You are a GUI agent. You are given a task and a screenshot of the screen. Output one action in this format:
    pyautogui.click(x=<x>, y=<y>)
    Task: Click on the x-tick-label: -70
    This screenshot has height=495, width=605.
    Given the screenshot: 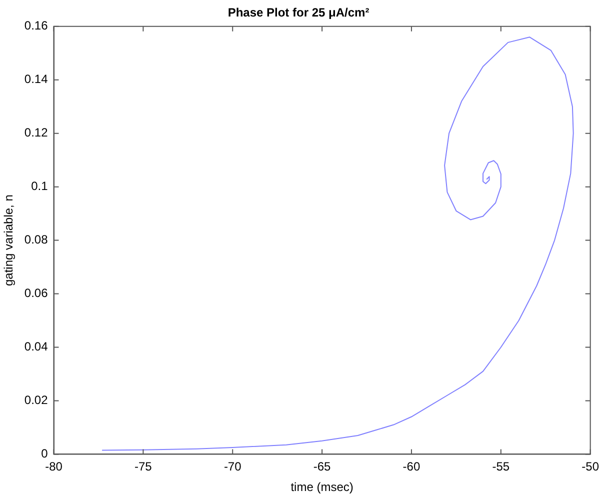 What is the action you would take?
    pyautogui.click(x=233, y=467)
    